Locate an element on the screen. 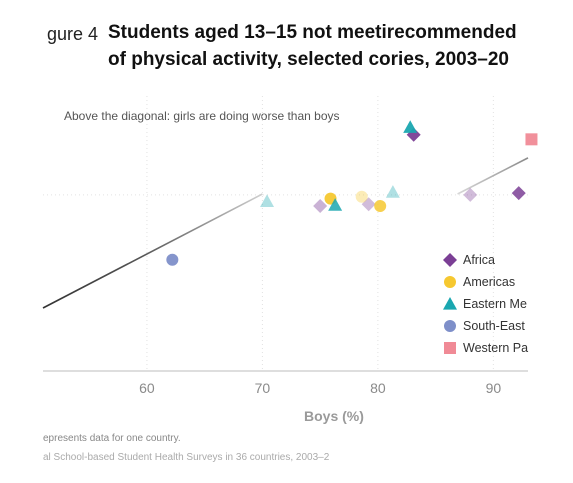  square-swatch-icon is located at coordinates (450, 348).